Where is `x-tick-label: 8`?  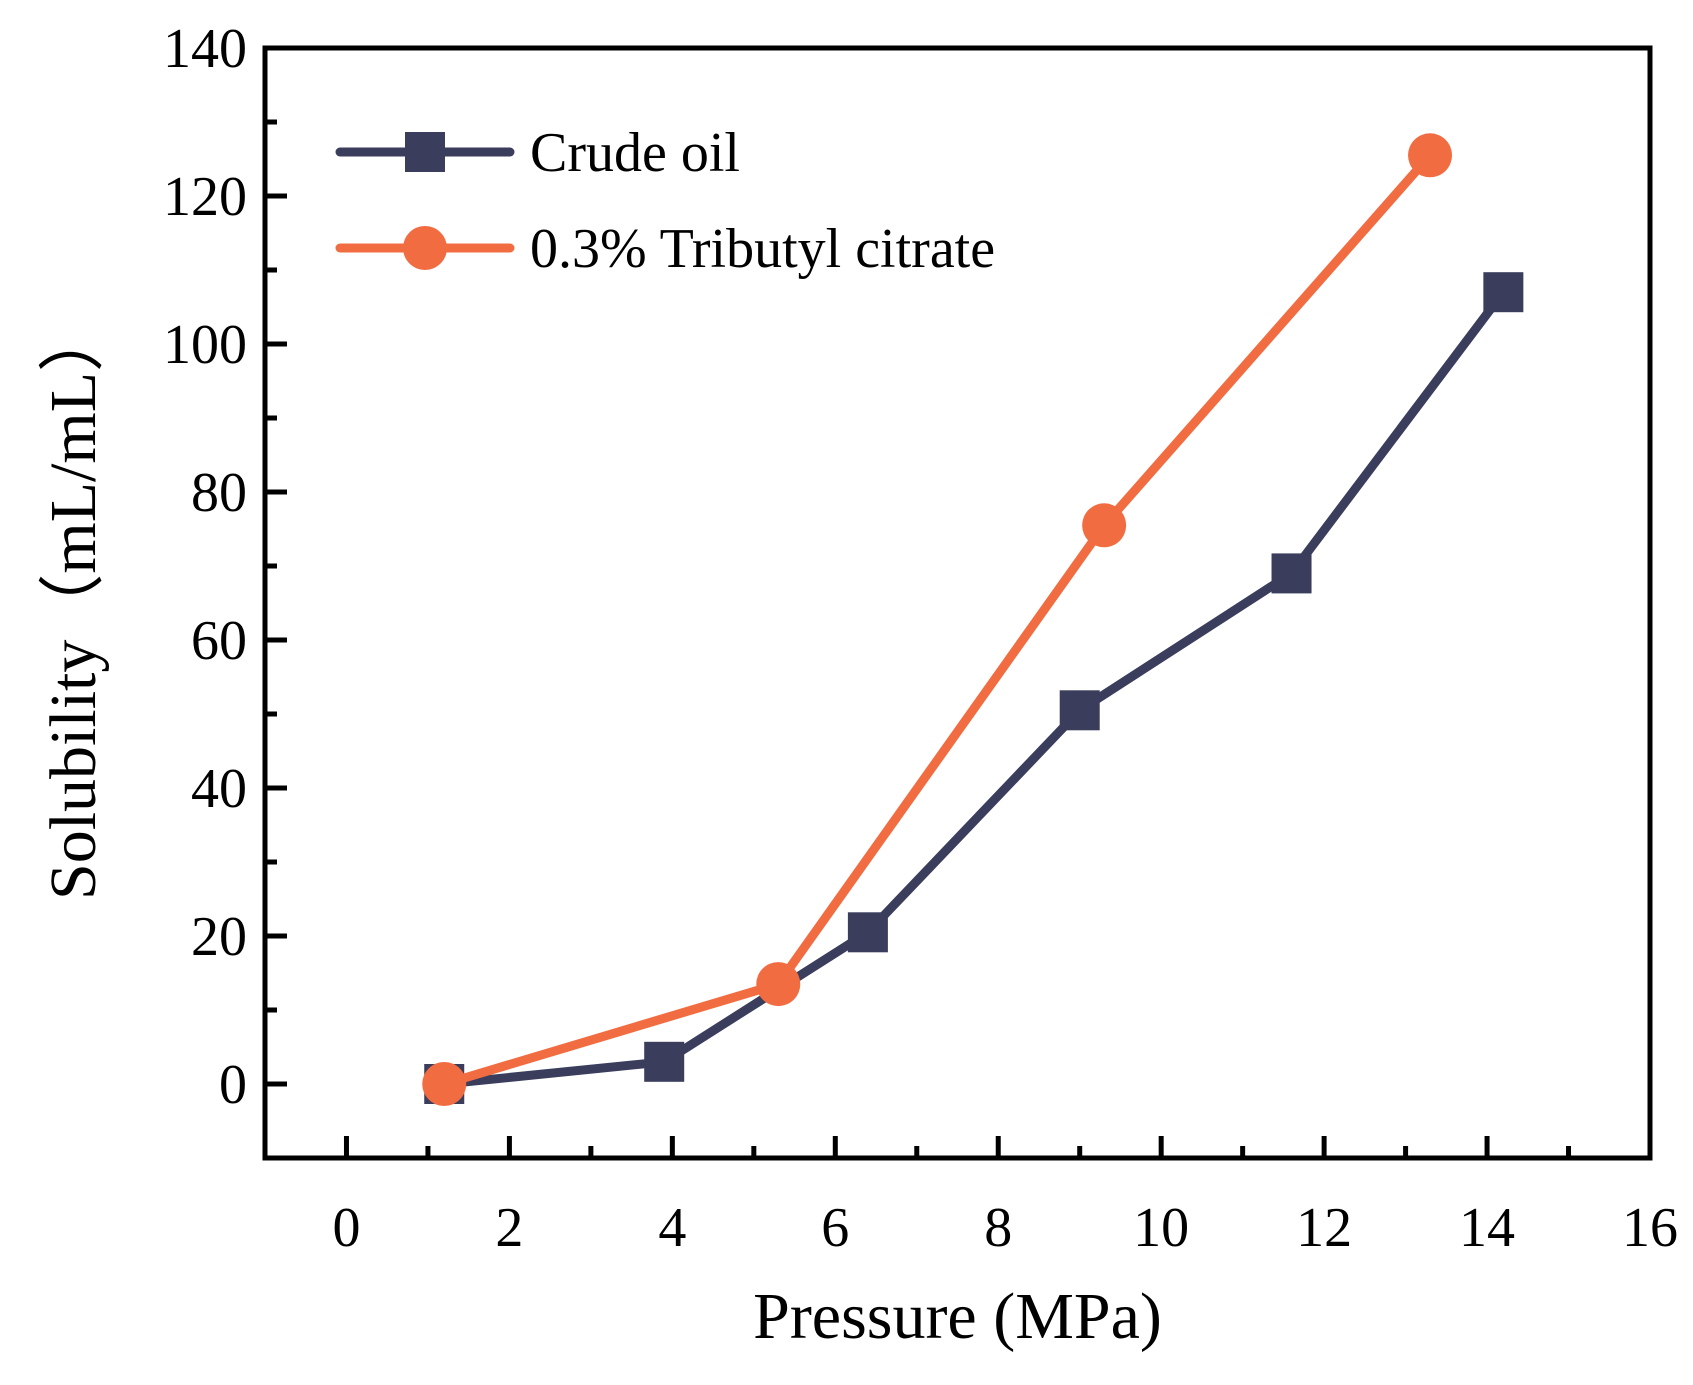 x-tick-label: 8 is located at coordinates (998, 1228).